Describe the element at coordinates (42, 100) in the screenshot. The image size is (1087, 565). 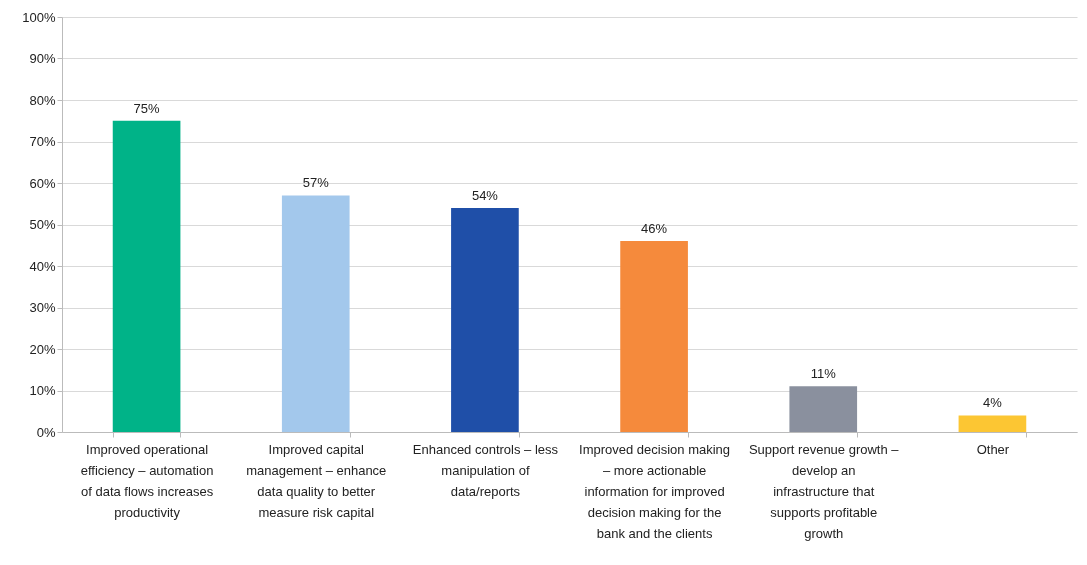
I see `y-tick-label: 80%` at that location.